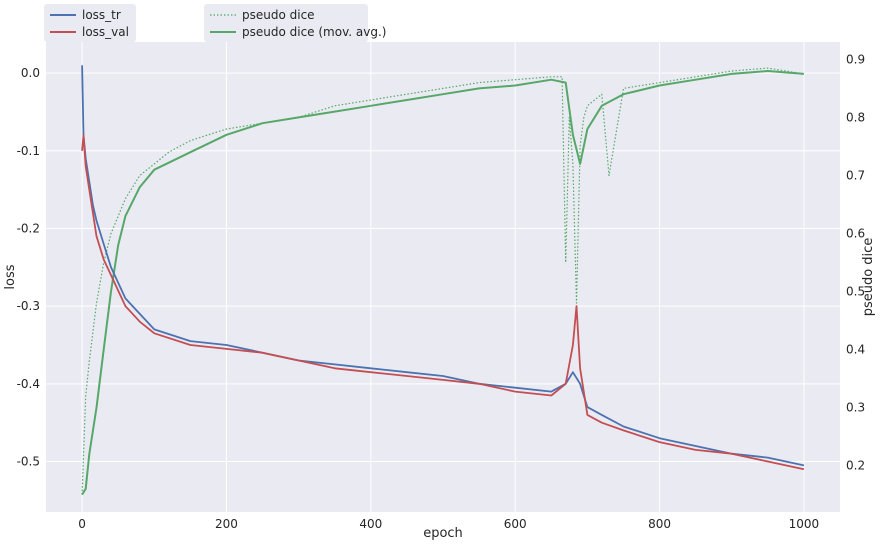 Image resolution: width=880 pixels, height=548 pixels. Describe the element at coordinates (370, 524) in the screenshot. I see `x-tick-label: 400` at that location.